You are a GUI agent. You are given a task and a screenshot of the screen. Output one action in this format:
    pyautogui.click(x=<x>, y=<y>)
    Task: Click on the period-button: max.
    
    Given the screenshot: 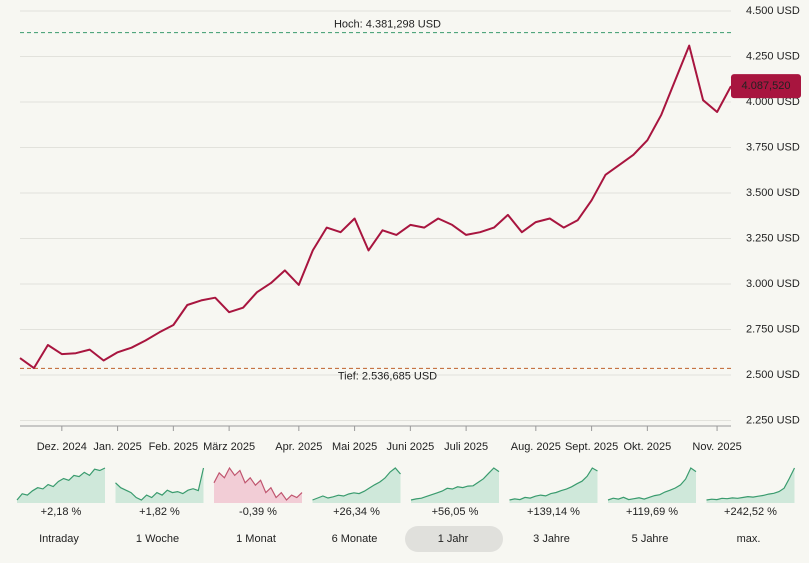 What is the action you would take?
    pyautogui.click(x=749, y=539)
    